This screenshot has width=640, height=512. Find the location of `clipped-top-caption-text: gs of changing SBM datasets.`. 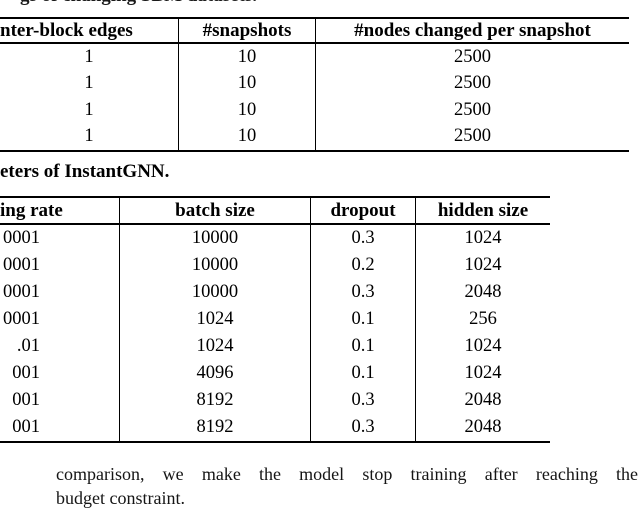

clipped-top-caption-text: gs of changing SBM datasets. is located at coordinates (138, 3).